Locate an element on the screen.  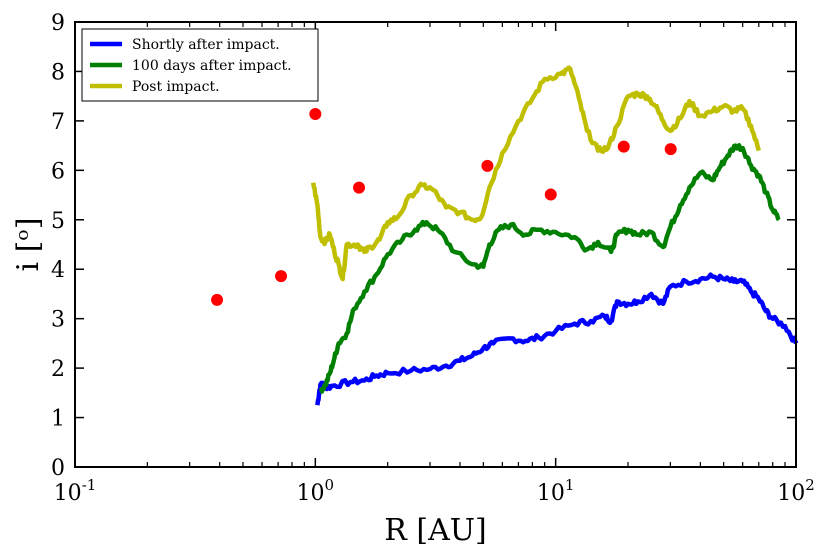
y-tick-label-2: 2 is located at coordinates (58, 369).